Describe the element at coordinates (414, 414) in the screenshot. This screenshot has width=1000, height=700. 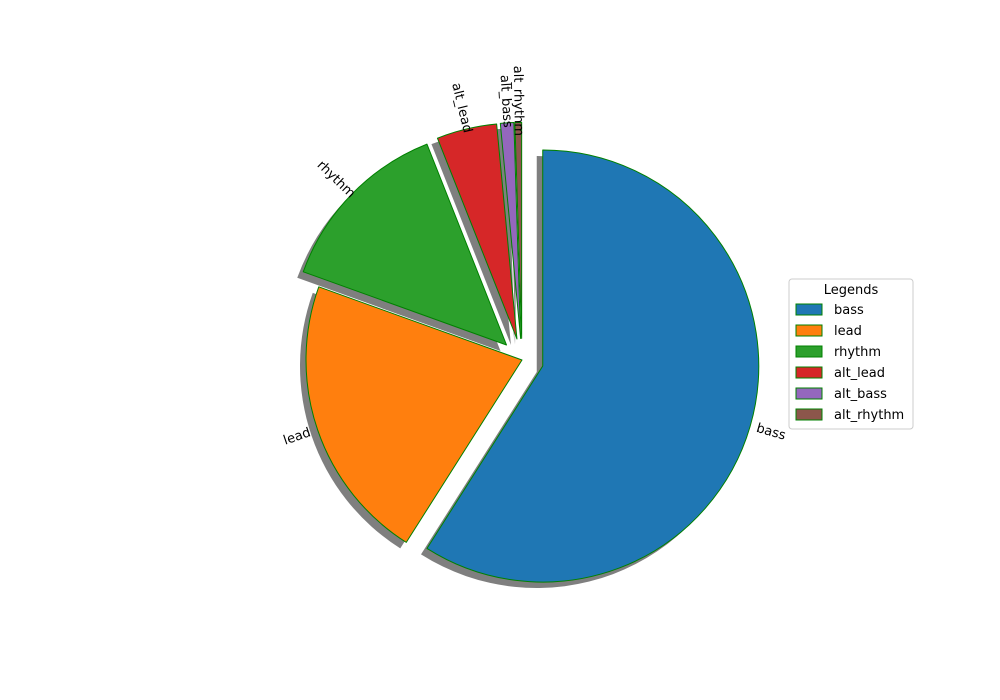
I see `slice-lead` at that location.